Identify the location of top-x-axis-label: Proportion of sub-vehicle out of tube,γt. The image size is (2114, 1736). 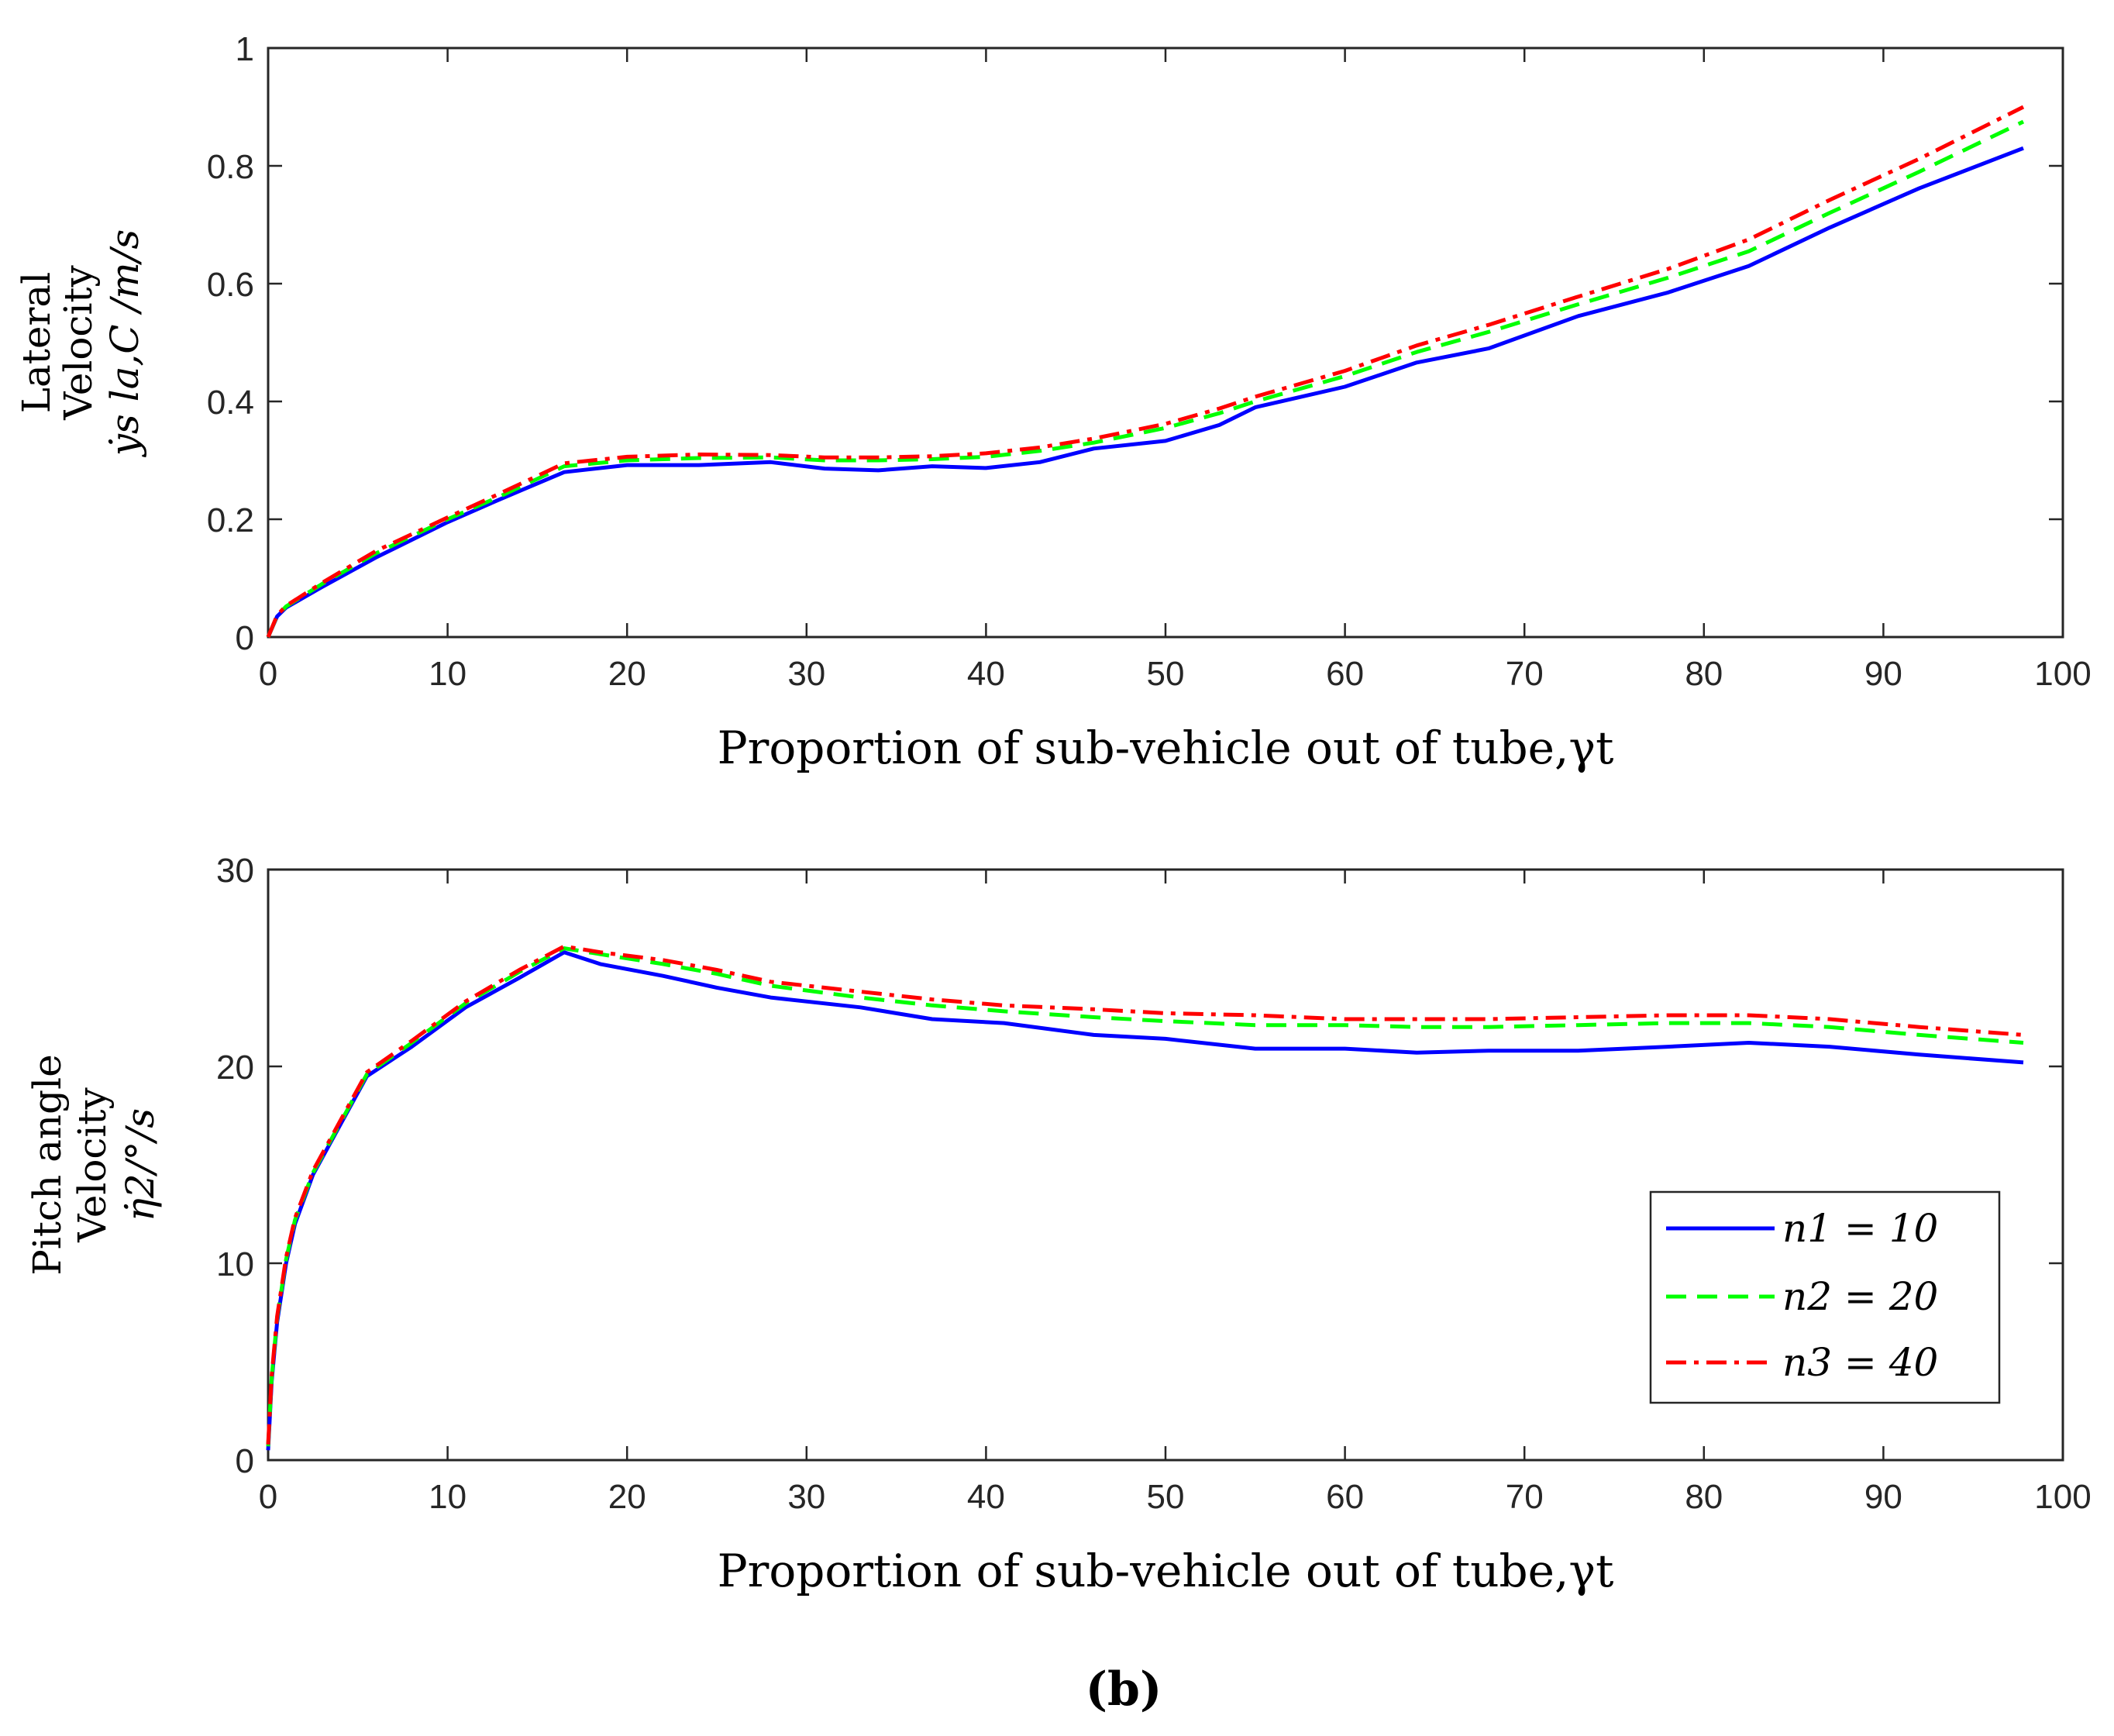
(1166, 748).